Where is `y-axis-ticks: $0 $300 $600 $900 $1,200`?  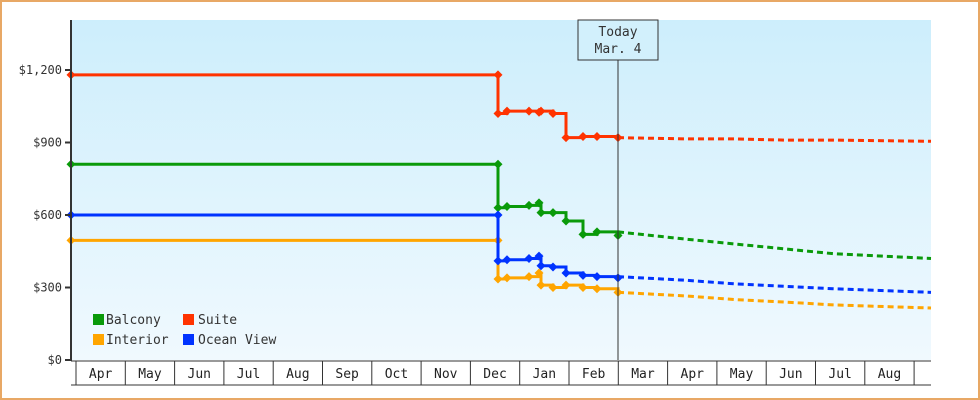 y-axis-ticks: $0 $300 $600 $900 $1,200 is located at coordinates (45, 215).